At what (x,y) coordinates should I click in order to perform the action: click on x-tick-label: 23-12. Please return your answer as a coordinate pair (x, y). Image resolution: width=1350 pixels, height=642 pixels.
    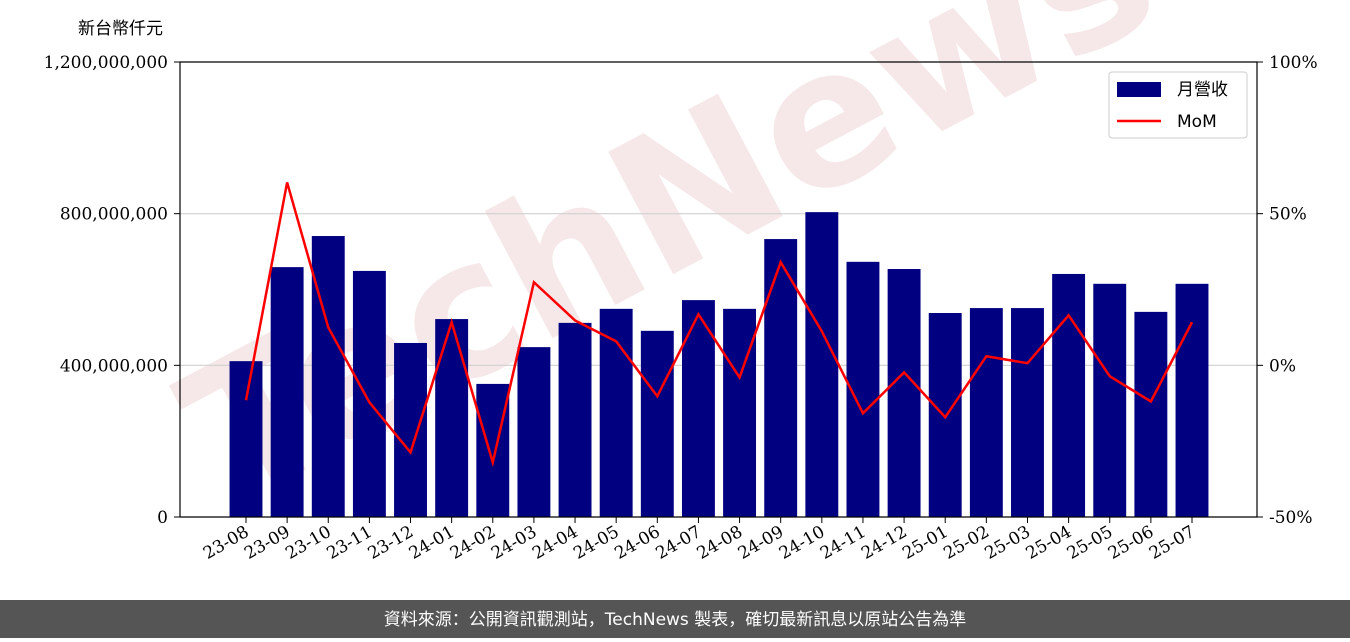
    Looking at the image, I should click on (391, 543).